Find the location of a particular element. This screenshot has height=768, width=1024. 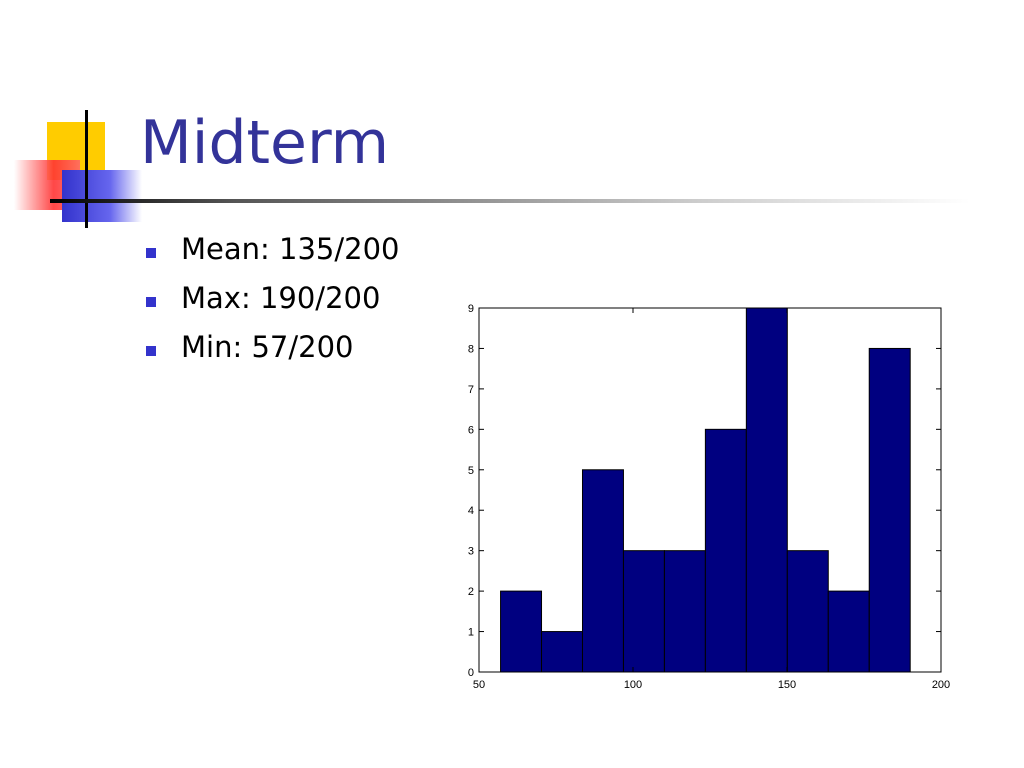

decoration is located at coordinates (90, 120).